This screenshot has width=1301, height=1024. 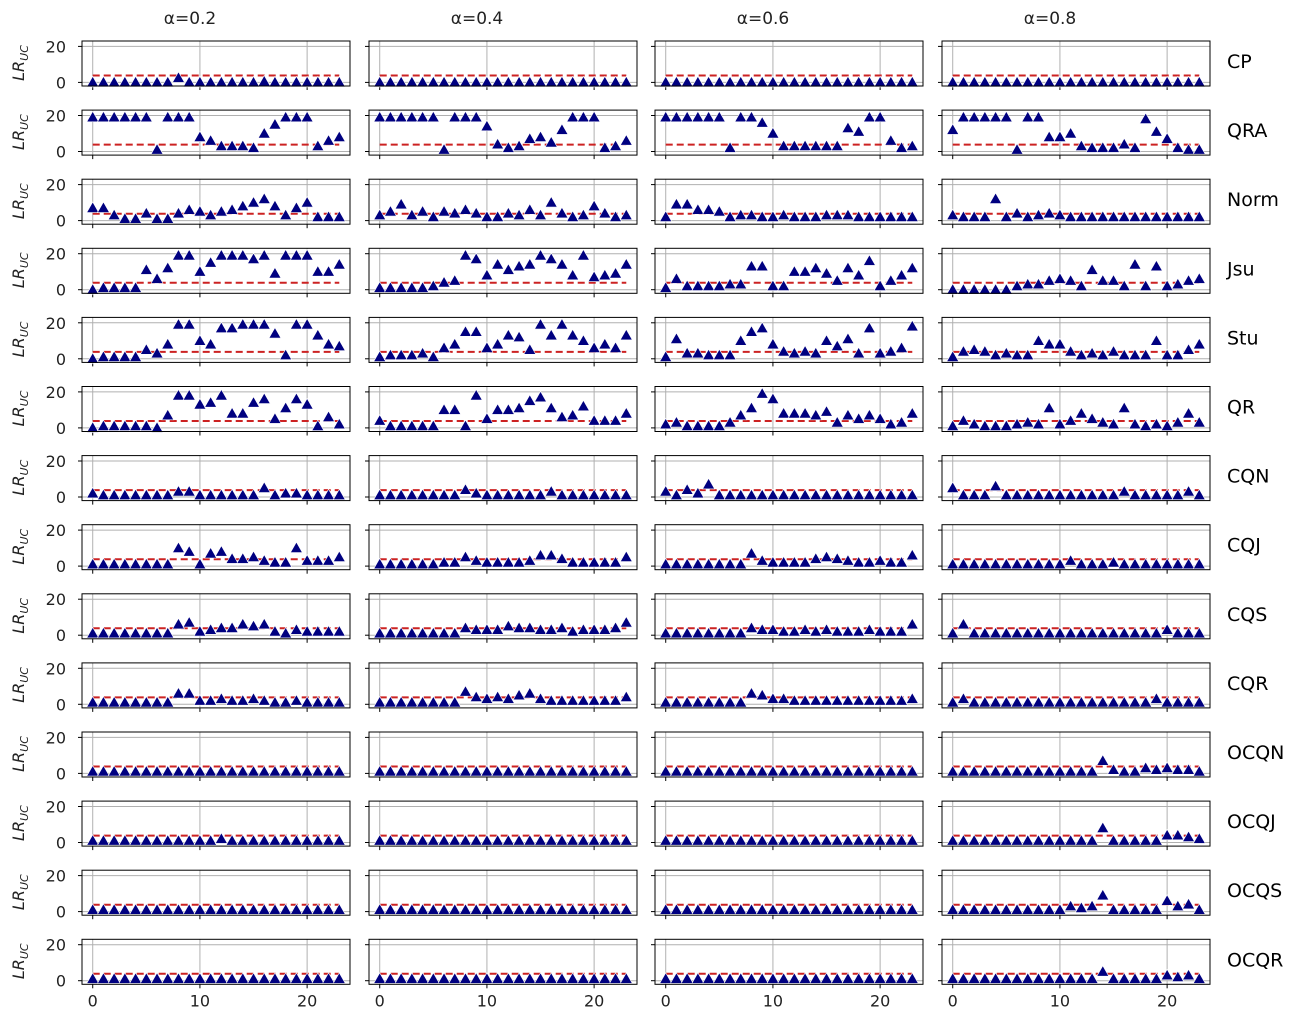 I want to click on y-axis-label: LRUC, so click(x=20, y=823).